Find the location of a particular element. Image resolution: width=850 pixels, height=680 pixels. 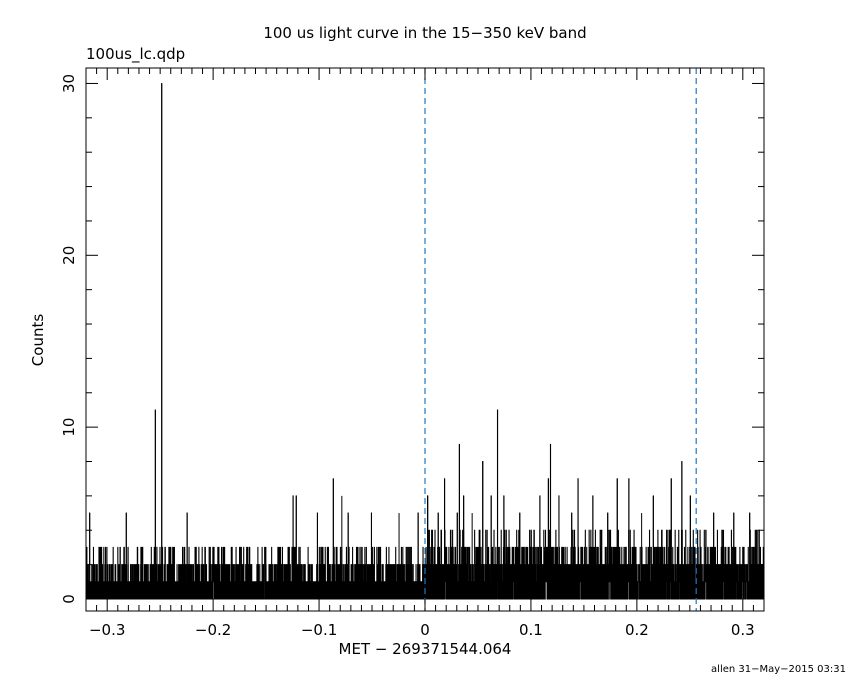

y-tick-label: 20 is located at coordinates (69, 255).